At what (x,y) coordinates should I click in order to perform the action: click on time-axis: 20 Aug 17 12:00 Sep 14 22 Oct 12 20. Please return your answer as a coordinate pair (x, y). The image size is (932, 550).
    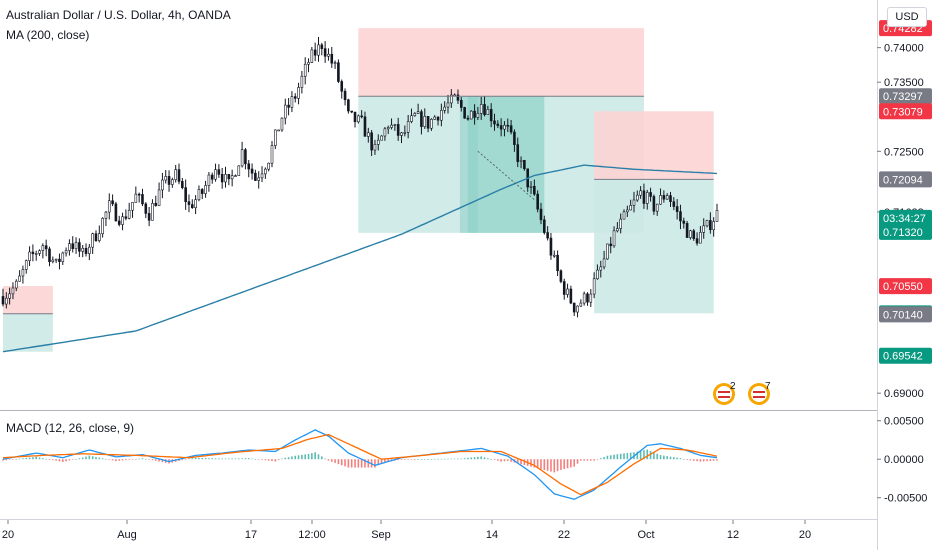
    Looking at the image, I should click on (406, 530).